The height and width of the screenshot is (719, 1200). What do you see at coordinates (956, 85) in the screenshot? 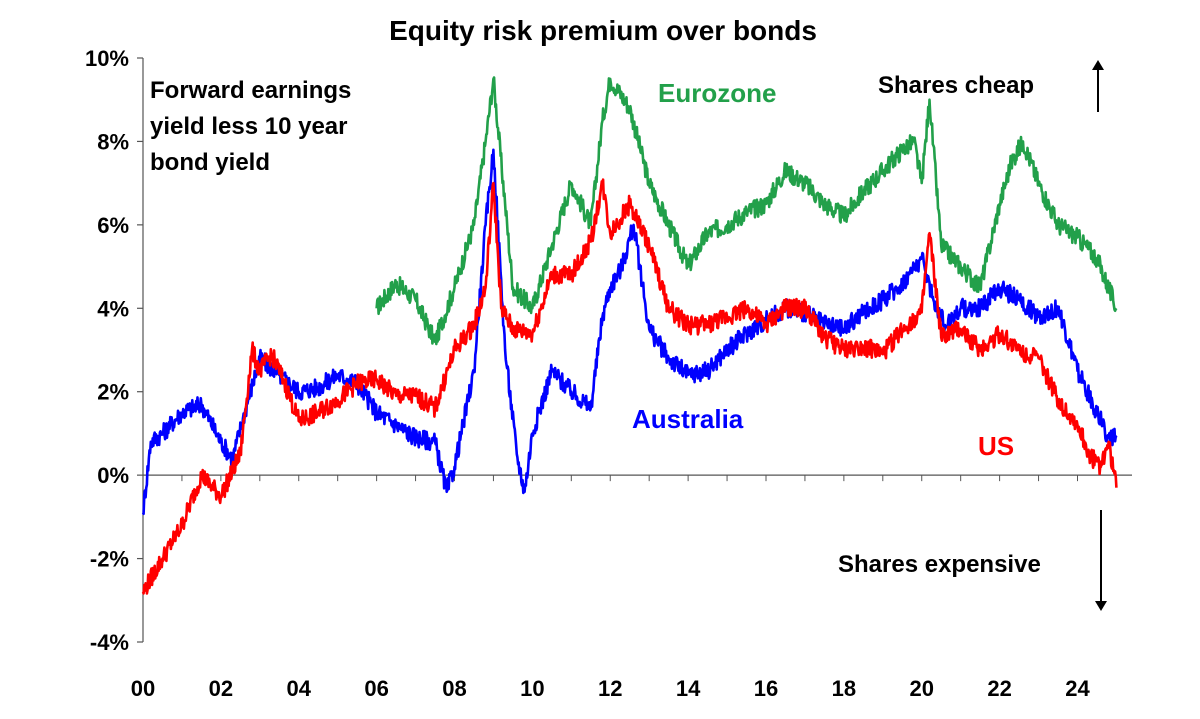
I see `shares-cheap-label: Shares cheap` at bounding box center [956, 85].